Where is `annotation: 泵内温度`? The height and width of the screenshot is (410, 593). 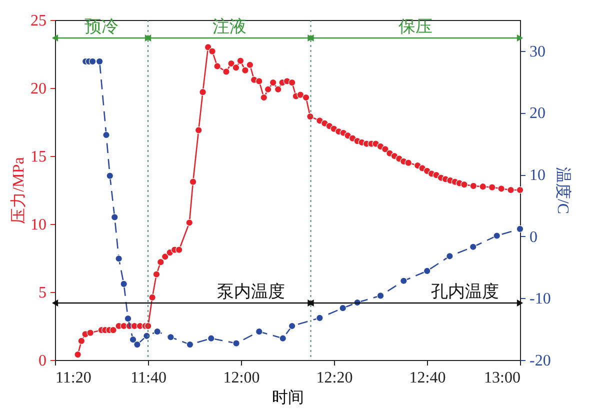
annotation: 泵内温度 is located at coordinates (251, 291).